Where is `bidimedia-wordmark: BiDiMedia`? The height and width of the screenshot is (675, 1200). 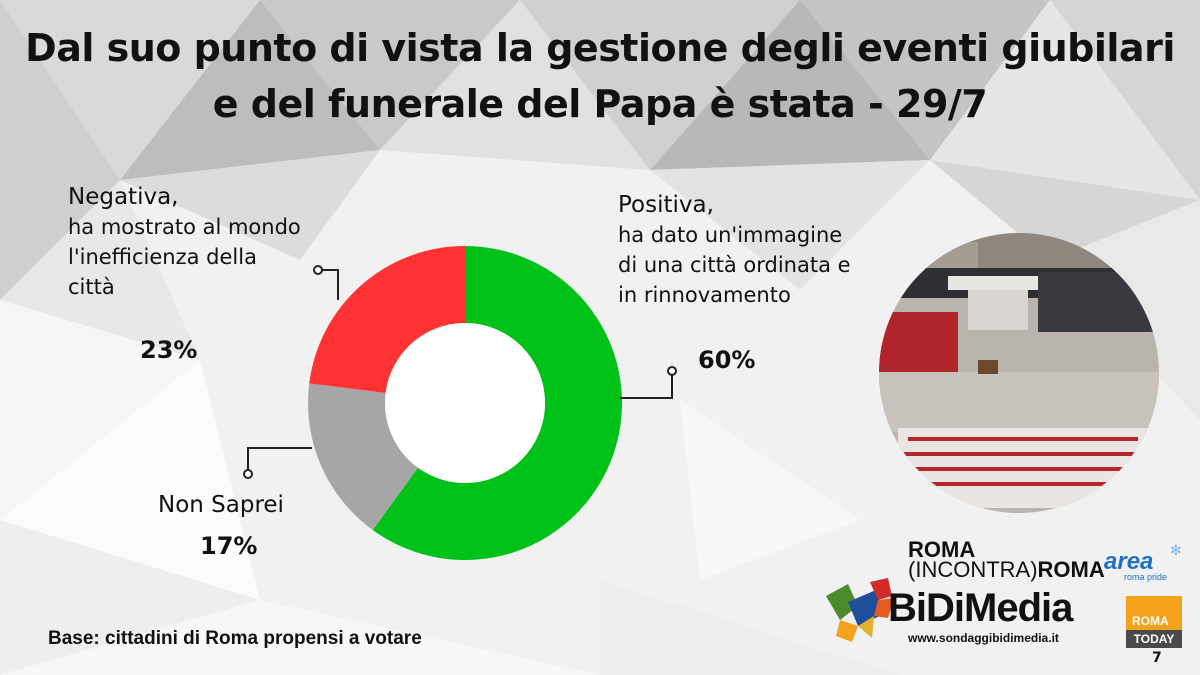 bidimedia-wordmark: BiDiMedia is located at coordinates (980, 608).